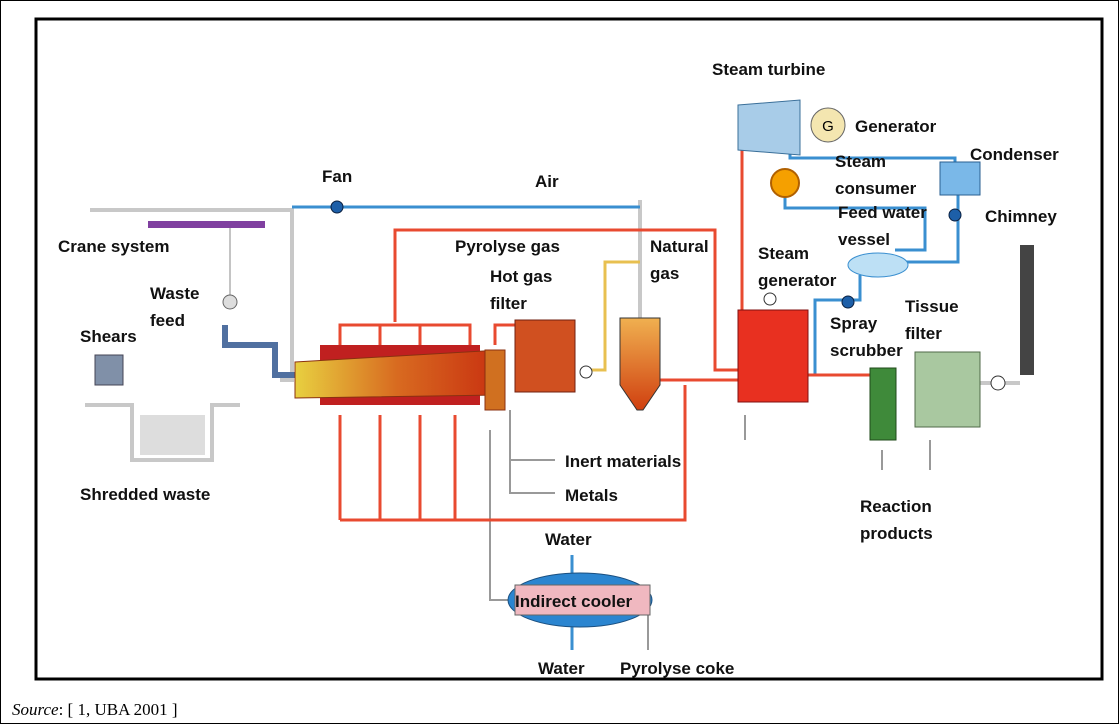 Image resolution: width=1119 pixels, height=724 pixels. Describe the element at coordinates (883, 404) in the screenshot. I see `spray-scrubber` at that location.